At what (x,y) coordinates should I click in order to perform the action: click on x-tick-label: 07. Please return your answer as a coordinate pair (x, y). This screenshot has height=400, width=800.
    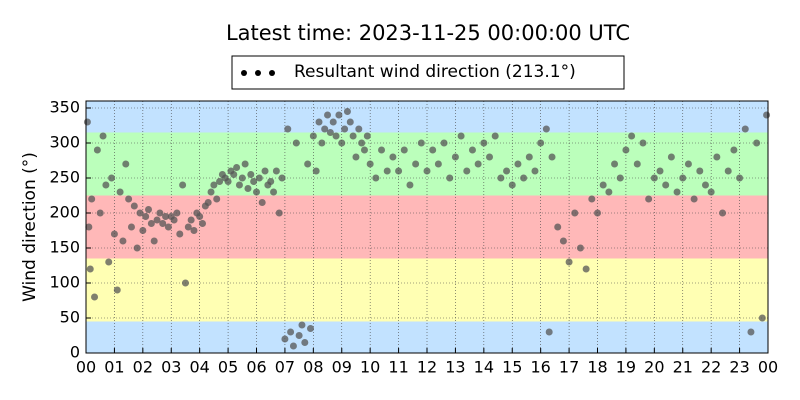
    Looking at the image, I should click on (285, 367).